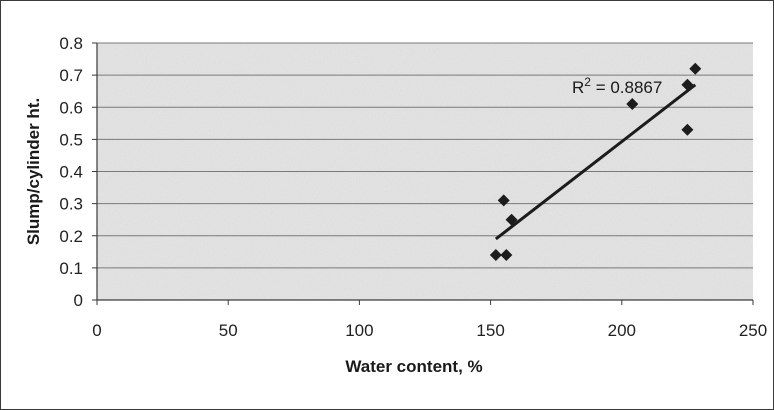 The image size is (774, 410). Describe the element at coordinates (71, 43) in the screenshot. I see `y-tick-label: 0.8` at that location.